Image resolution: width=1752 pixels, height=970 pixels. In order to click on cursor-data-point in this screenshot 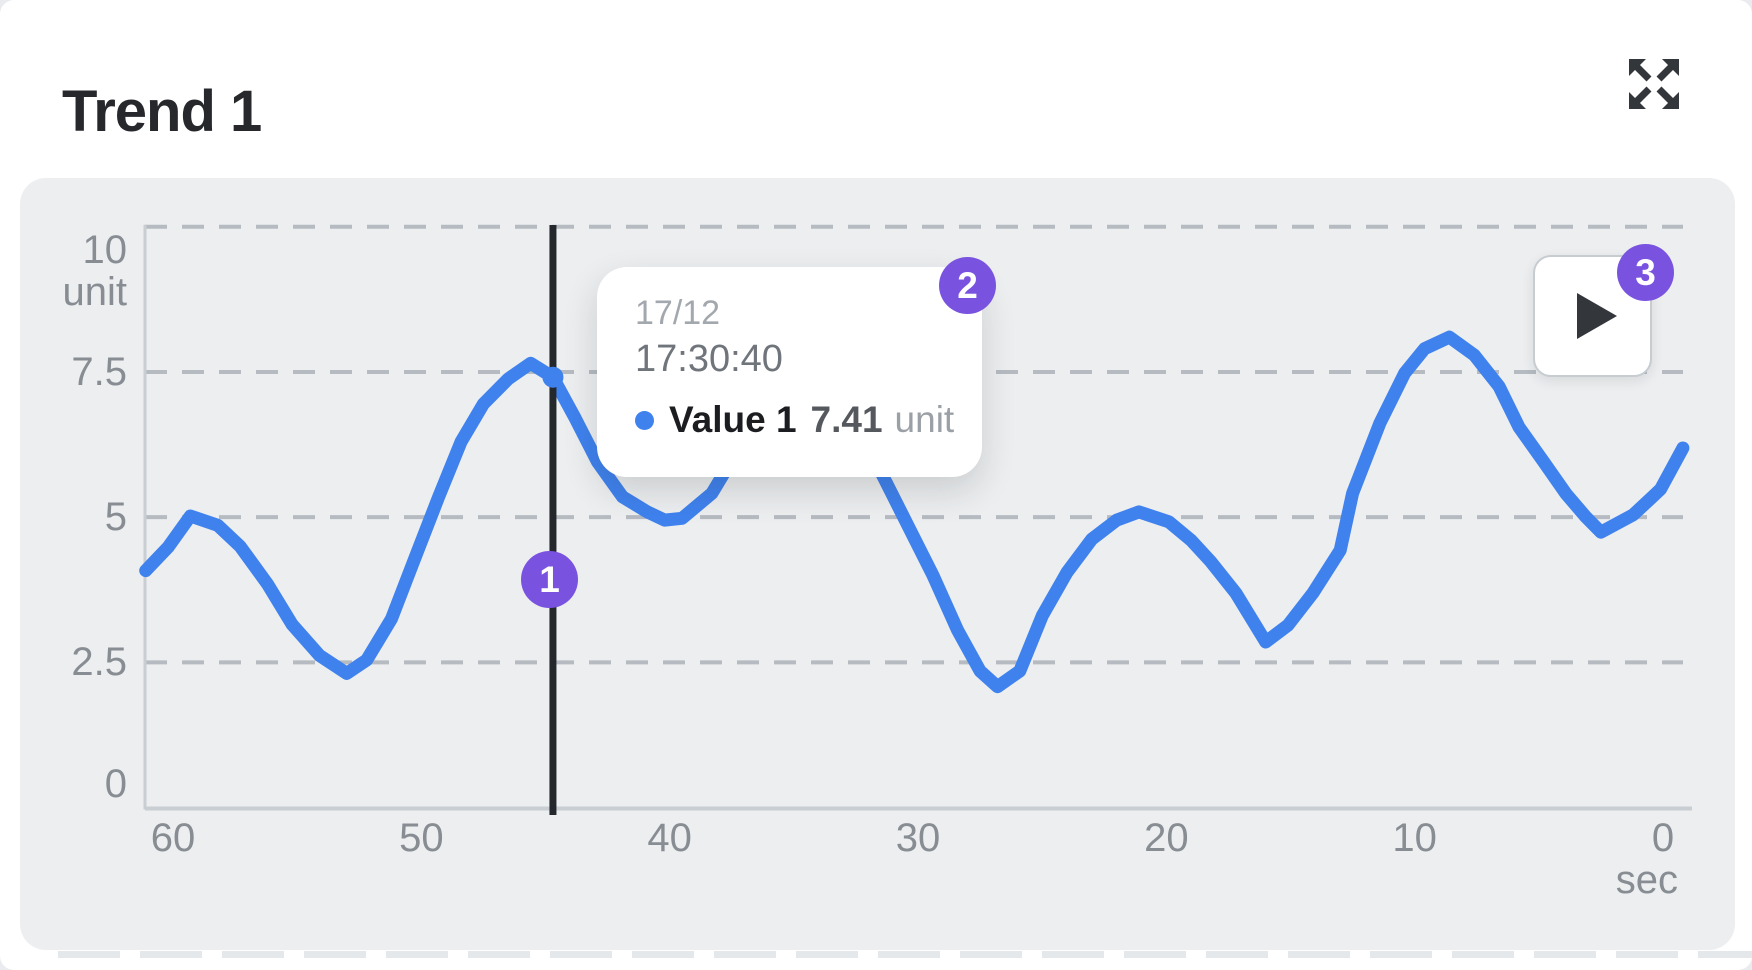, I will do `click(553, 377)`.